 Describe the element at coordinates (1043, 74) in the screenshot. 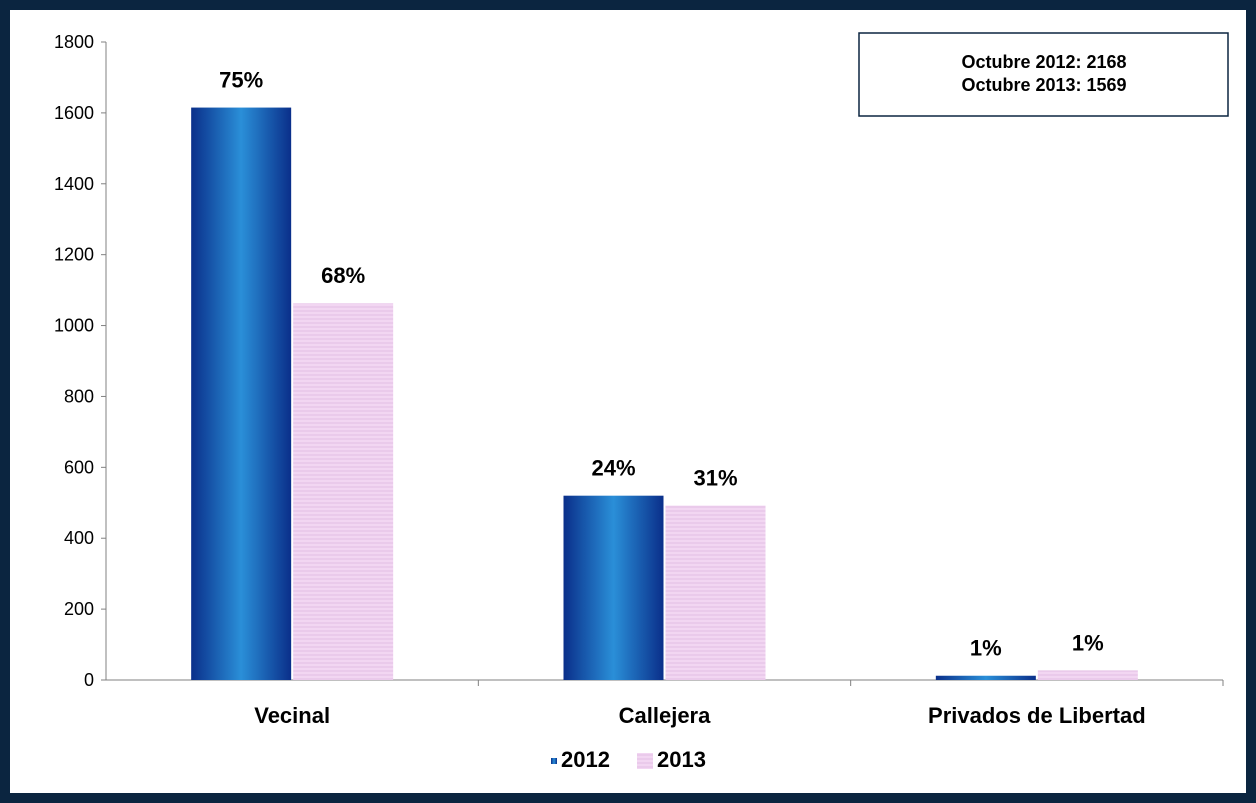

I see `annotation-box: Octubre 2012: 2168 Octubre 2013: 1569` at that location.